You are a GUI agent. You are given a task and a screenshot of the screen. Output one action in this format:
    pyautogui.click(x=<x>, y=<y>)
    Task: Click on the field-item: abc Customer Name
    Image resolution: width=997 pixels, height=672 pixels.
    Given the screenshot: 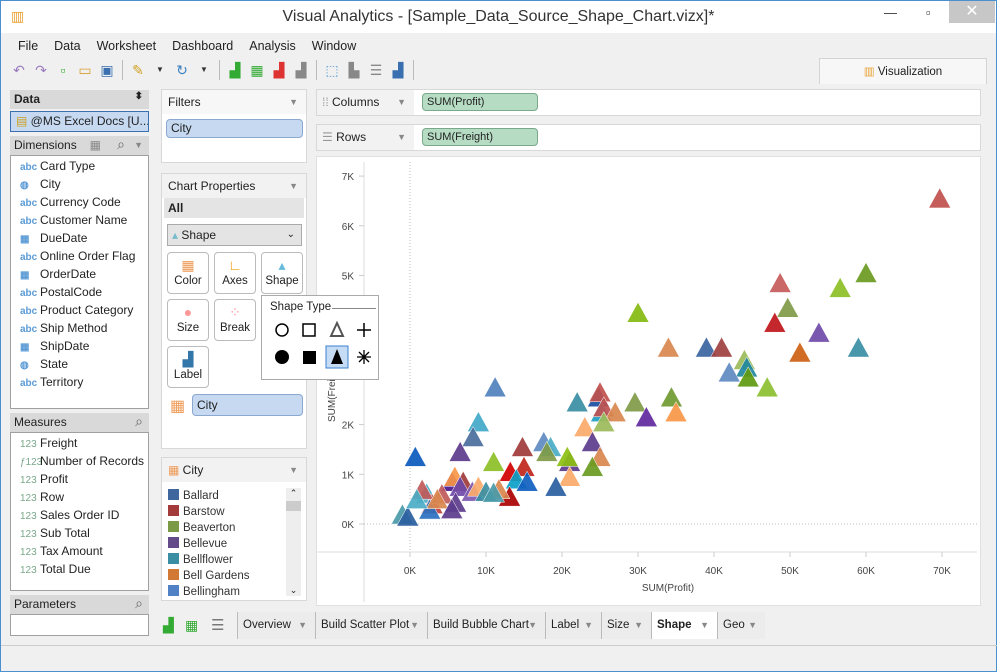 What is the action you would take?
    pyautogui.click(x=79, y=220)
    